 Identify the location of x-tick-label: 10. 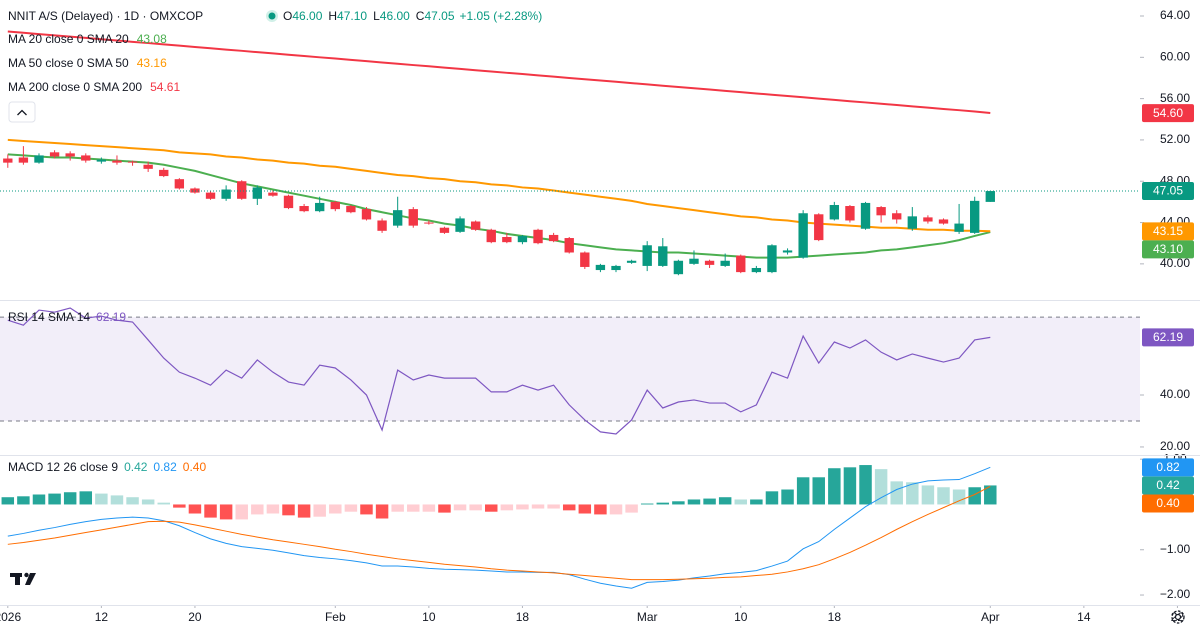
(741, 617).